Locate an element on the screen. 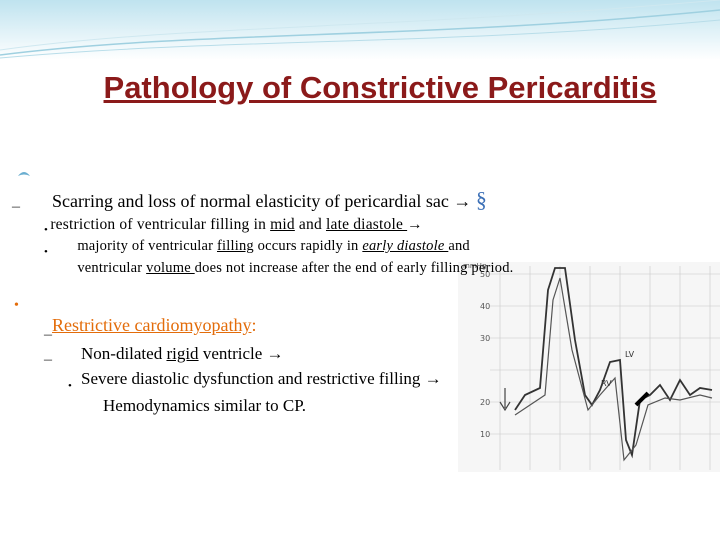 The image size is (720, 540). slide-title: Pathology of Constrictive Pericarditis is located at coordinates (380, 87).